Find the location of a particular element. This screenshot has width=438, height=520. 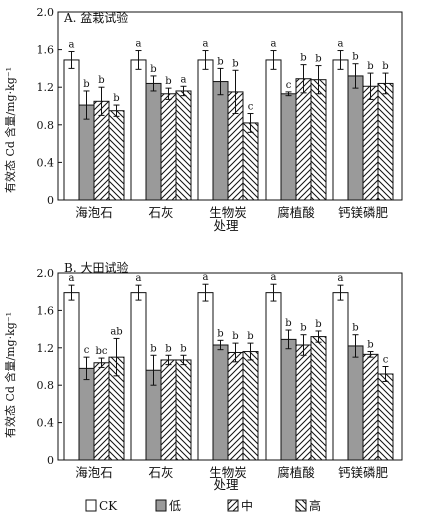

legend-label: 中 is located at coordinates (247, 505).